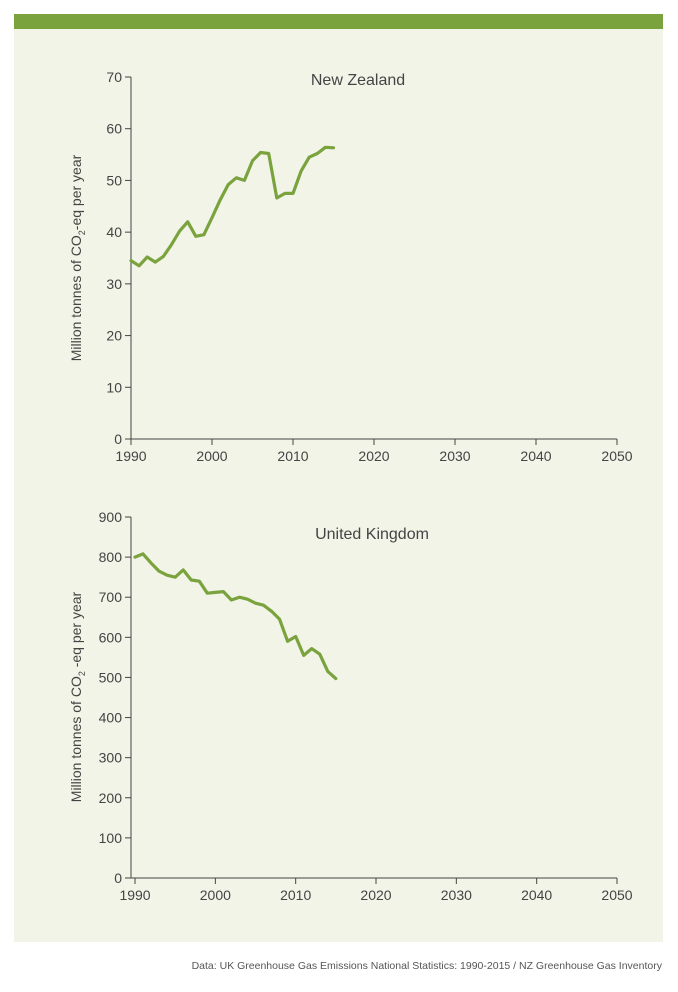  Describe the element at coordinates (292, 456) in the screenshot. I see `nz-x-tick-label: 2010` at that location.